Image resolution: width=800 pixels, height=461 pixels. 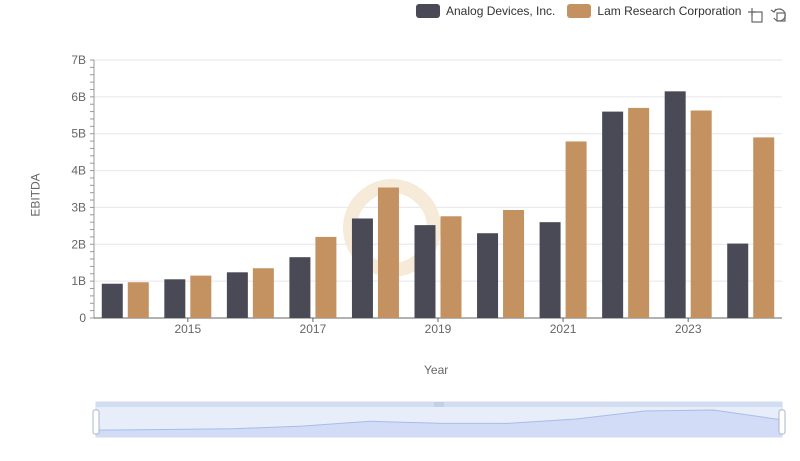 What do you see at coordinates (313, 329) in the screenshot?
I see `x-tick-label: 2017` at bounding box center [313, 329].